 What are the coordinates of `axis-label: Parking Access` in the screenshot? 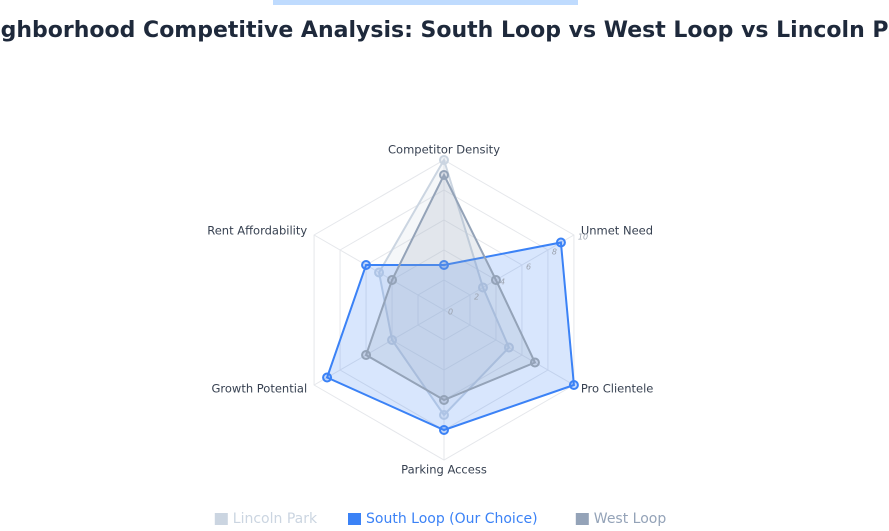 It's located at (444, 470).